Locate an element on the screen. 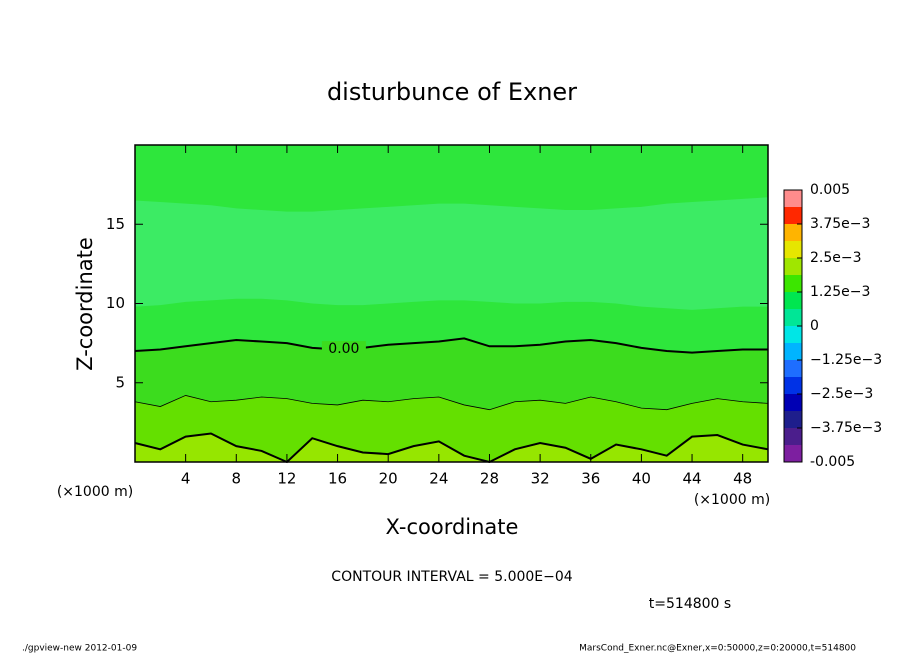  y-tick-label: 15 is located at coordinates (115, 224).